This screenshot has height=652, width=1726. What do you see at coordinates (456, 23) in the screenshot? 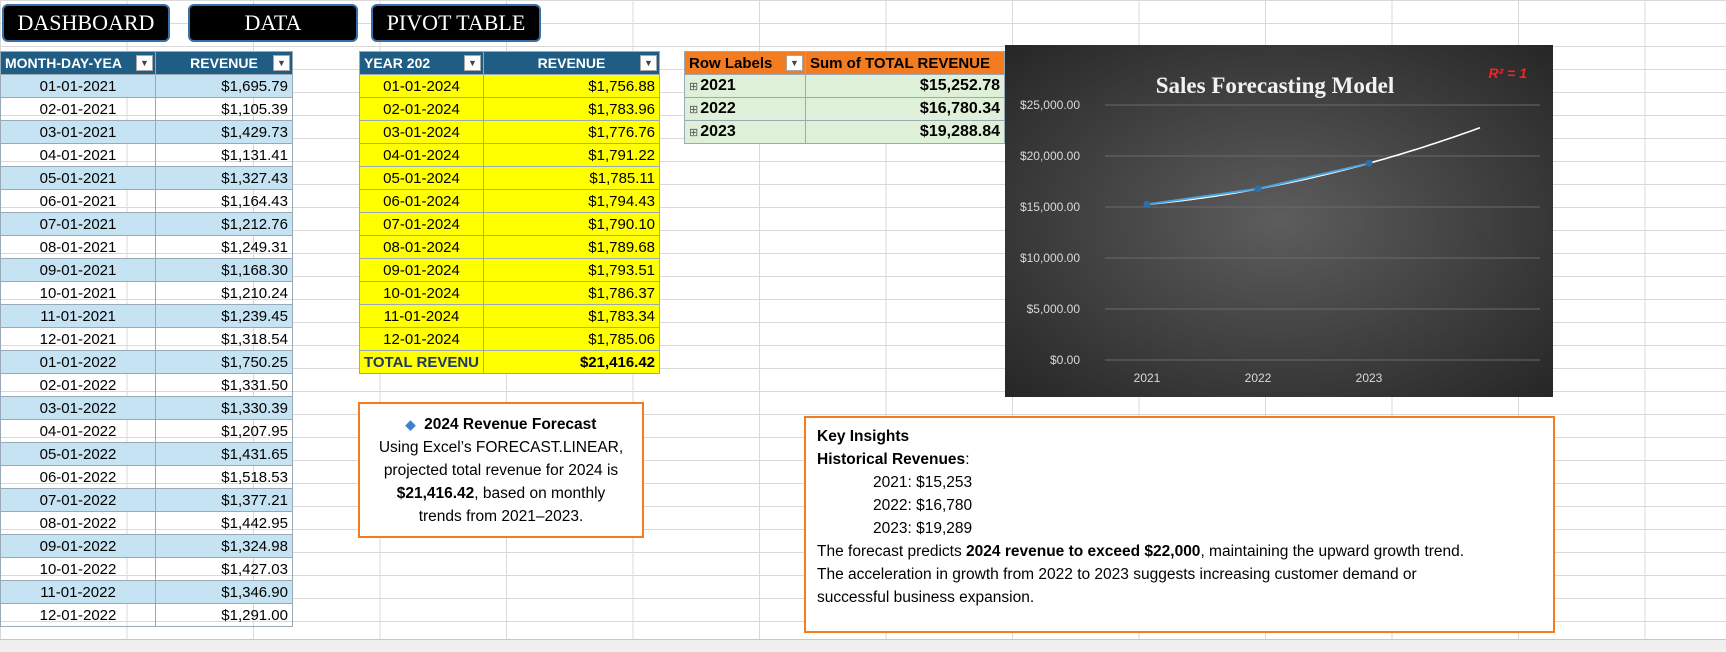
I see `pivot-table-button: PIVOT TABLE` at bounding box center [456, 23].